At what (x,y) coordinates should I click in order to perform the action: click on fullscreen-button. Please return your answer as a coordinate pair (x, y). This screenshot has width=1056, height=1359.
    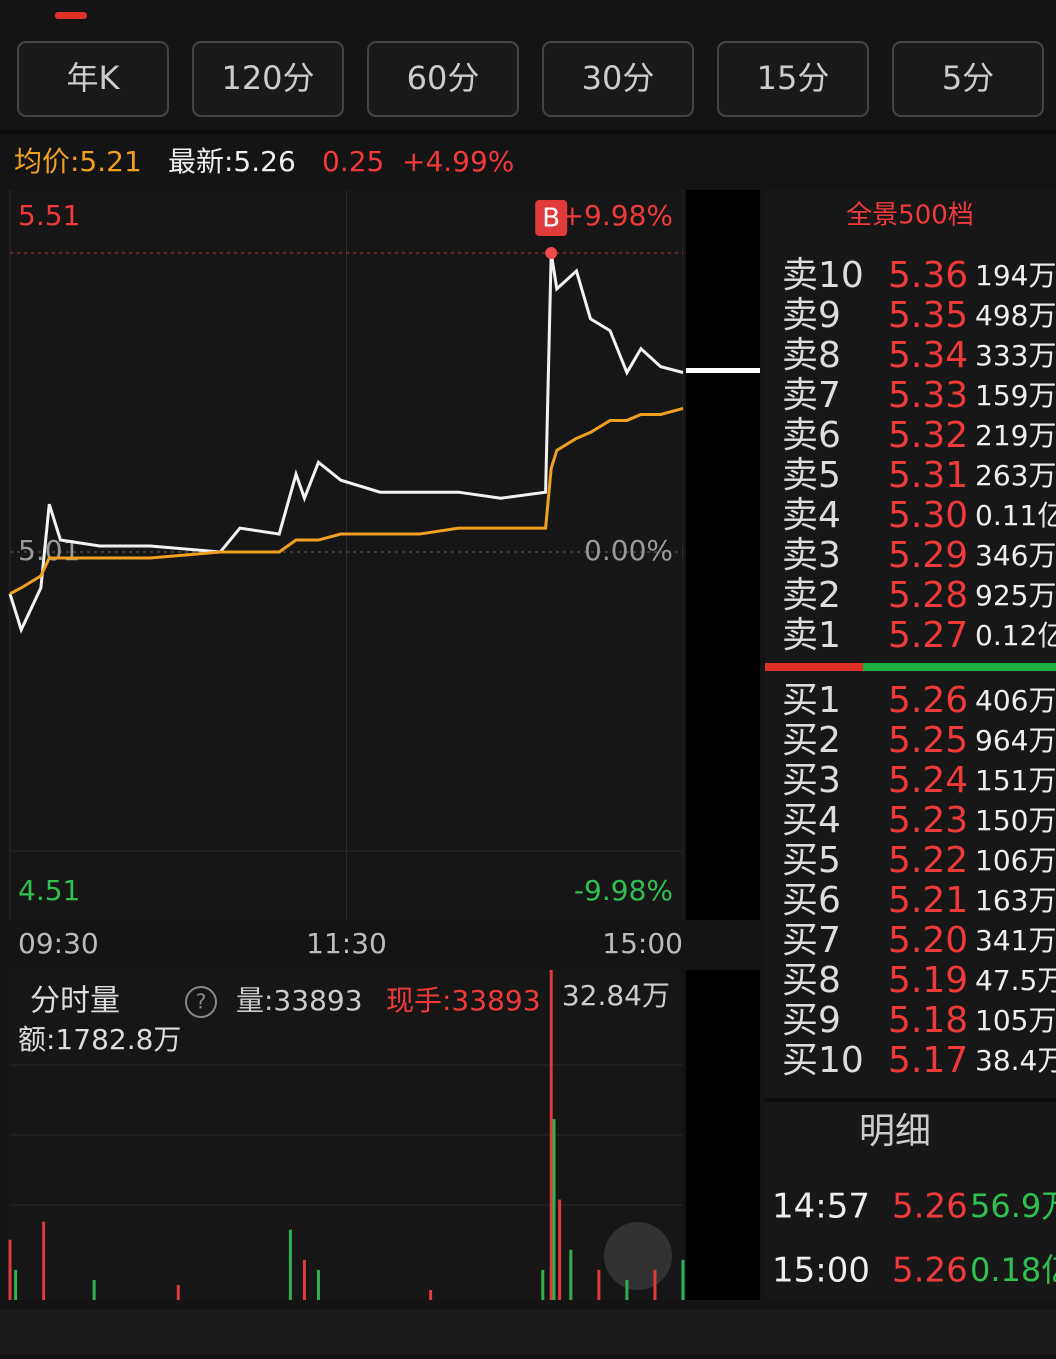
    Looking at the image, I should click on (638, 1256).